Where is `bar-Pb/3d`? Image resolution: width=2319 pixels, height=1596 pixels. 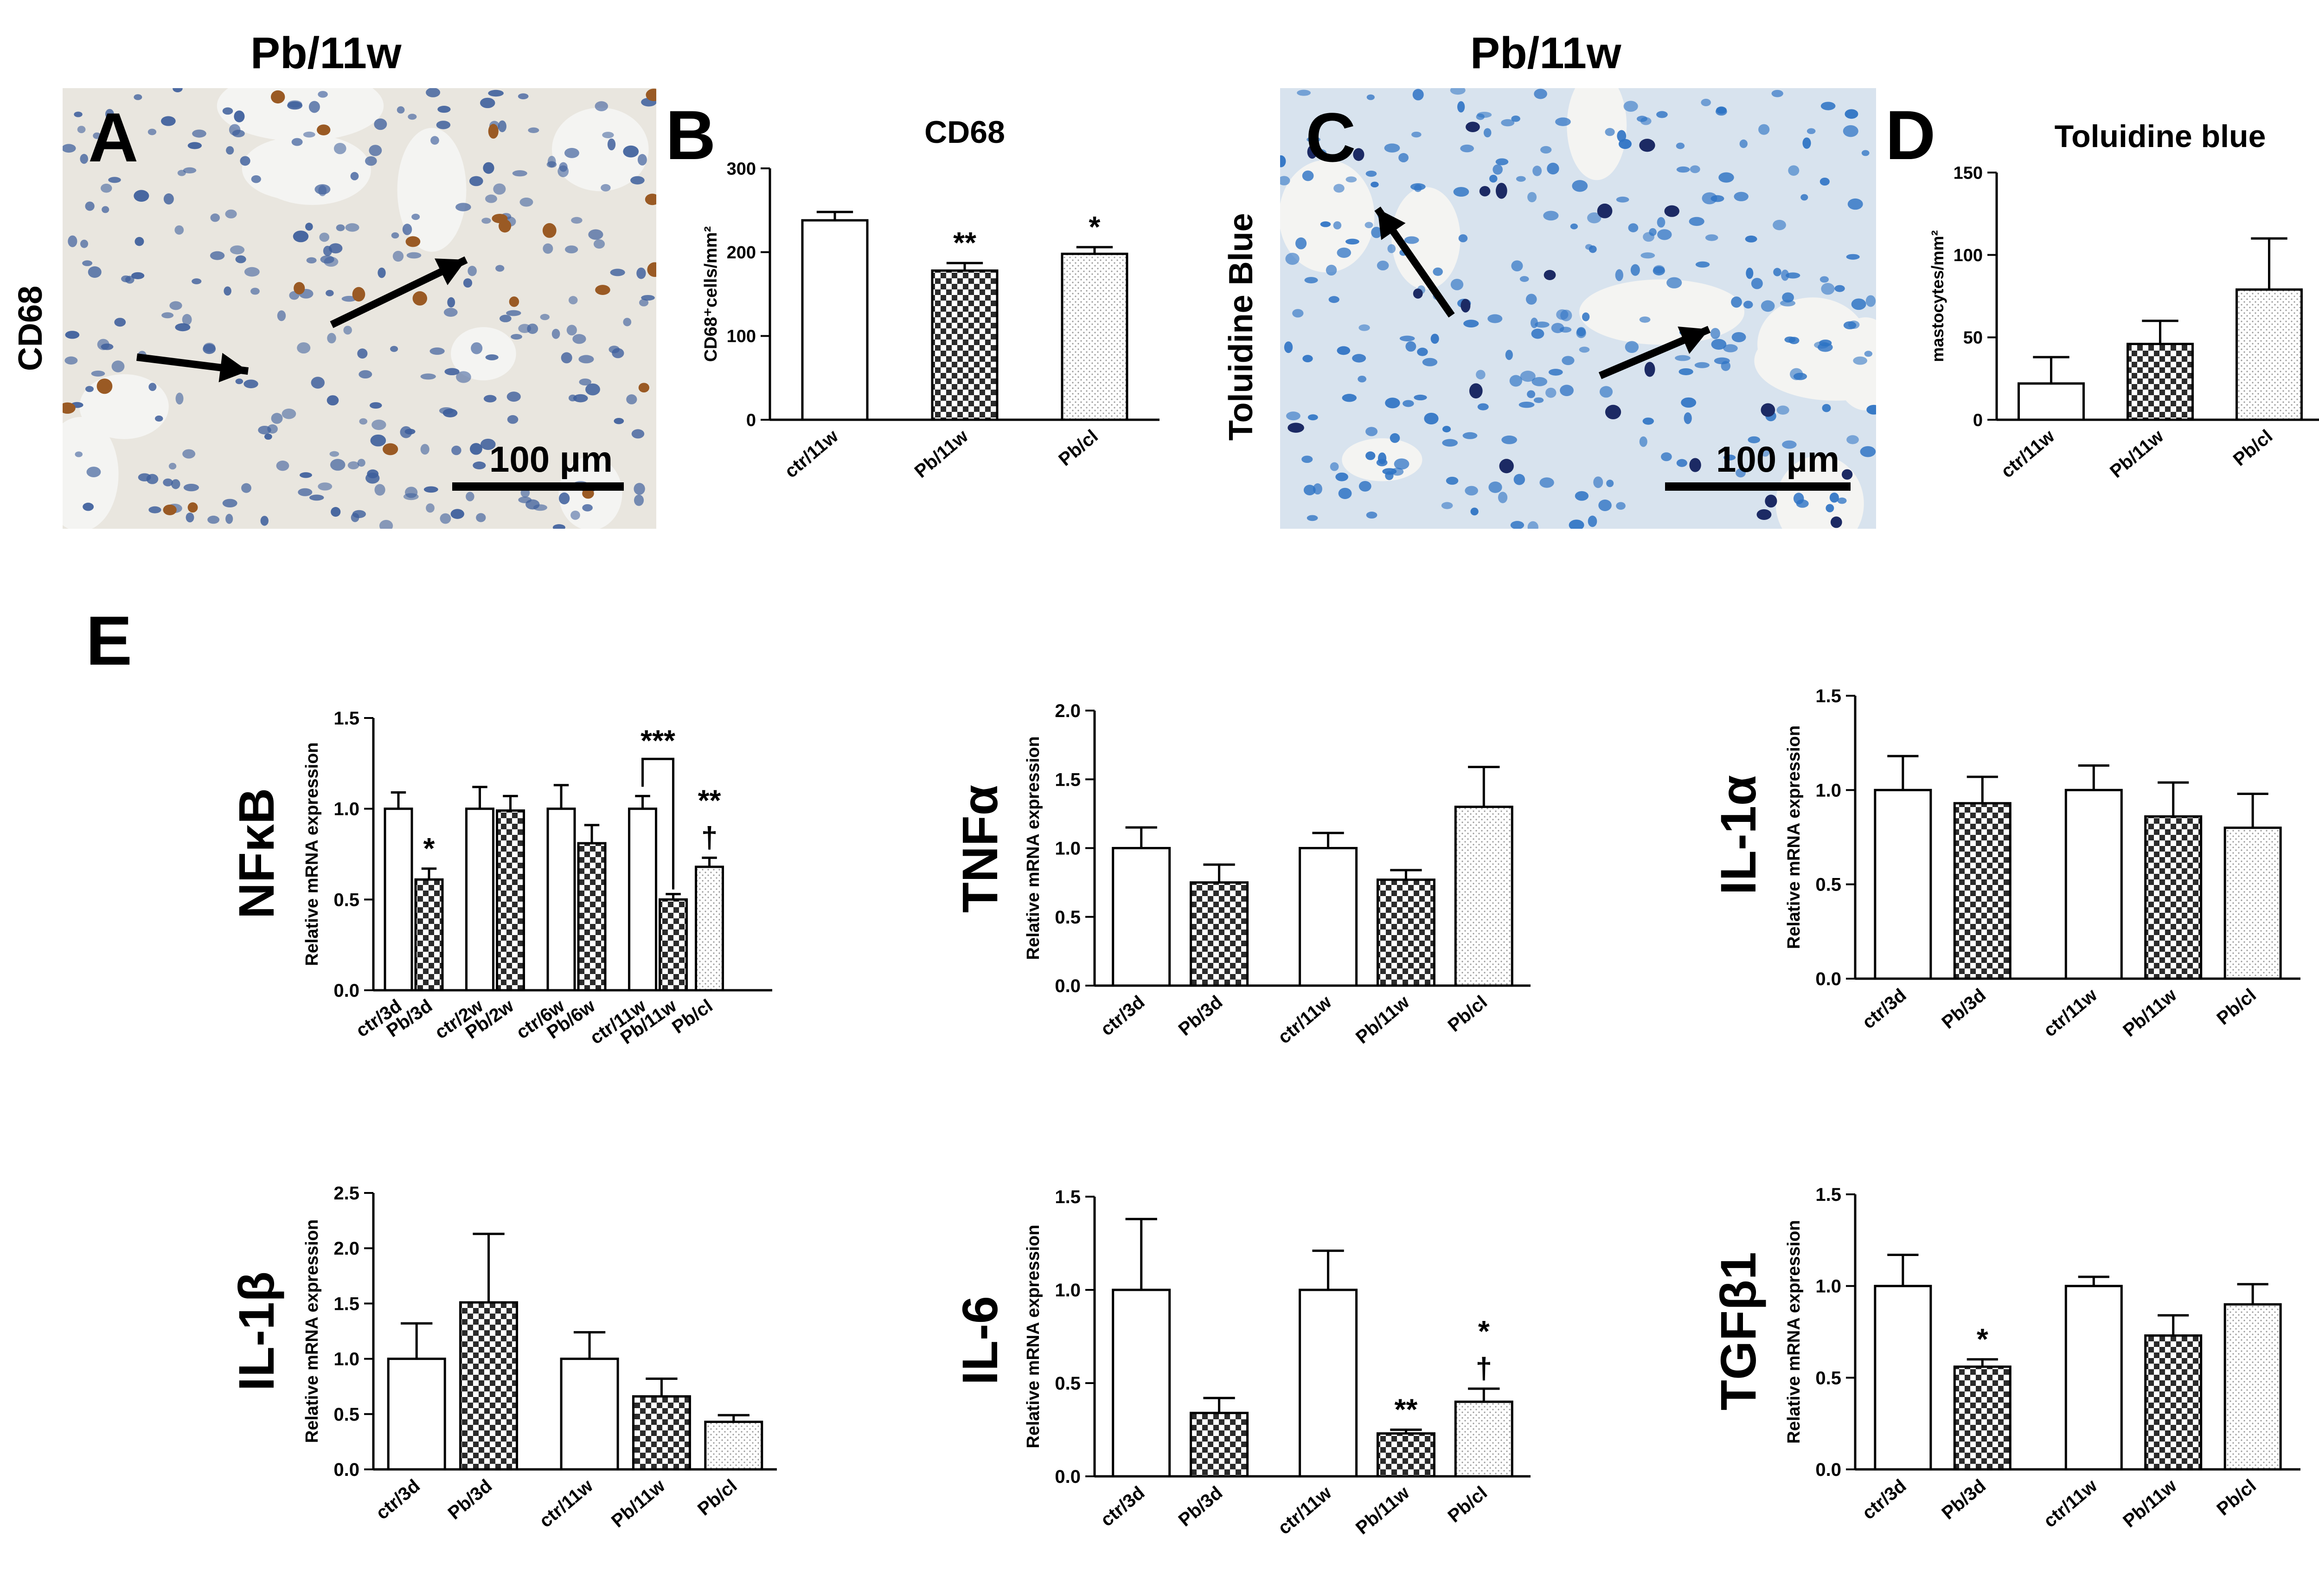 bar-Pb/3d is located at coordinates (1219, 934).